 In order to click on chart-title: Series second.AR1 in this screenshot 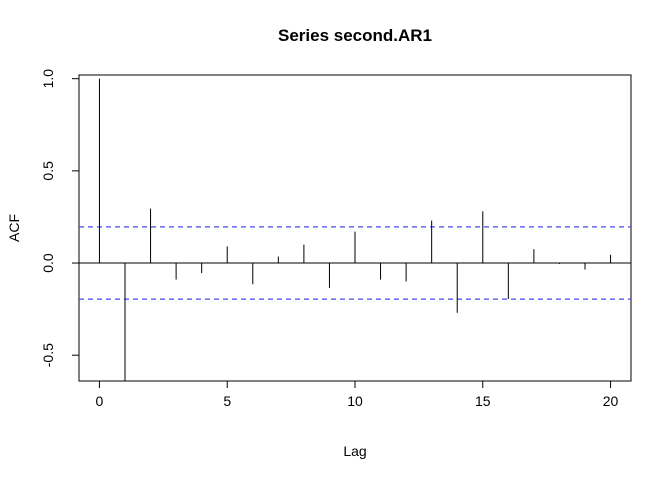, I will do `click(355, 35)`.